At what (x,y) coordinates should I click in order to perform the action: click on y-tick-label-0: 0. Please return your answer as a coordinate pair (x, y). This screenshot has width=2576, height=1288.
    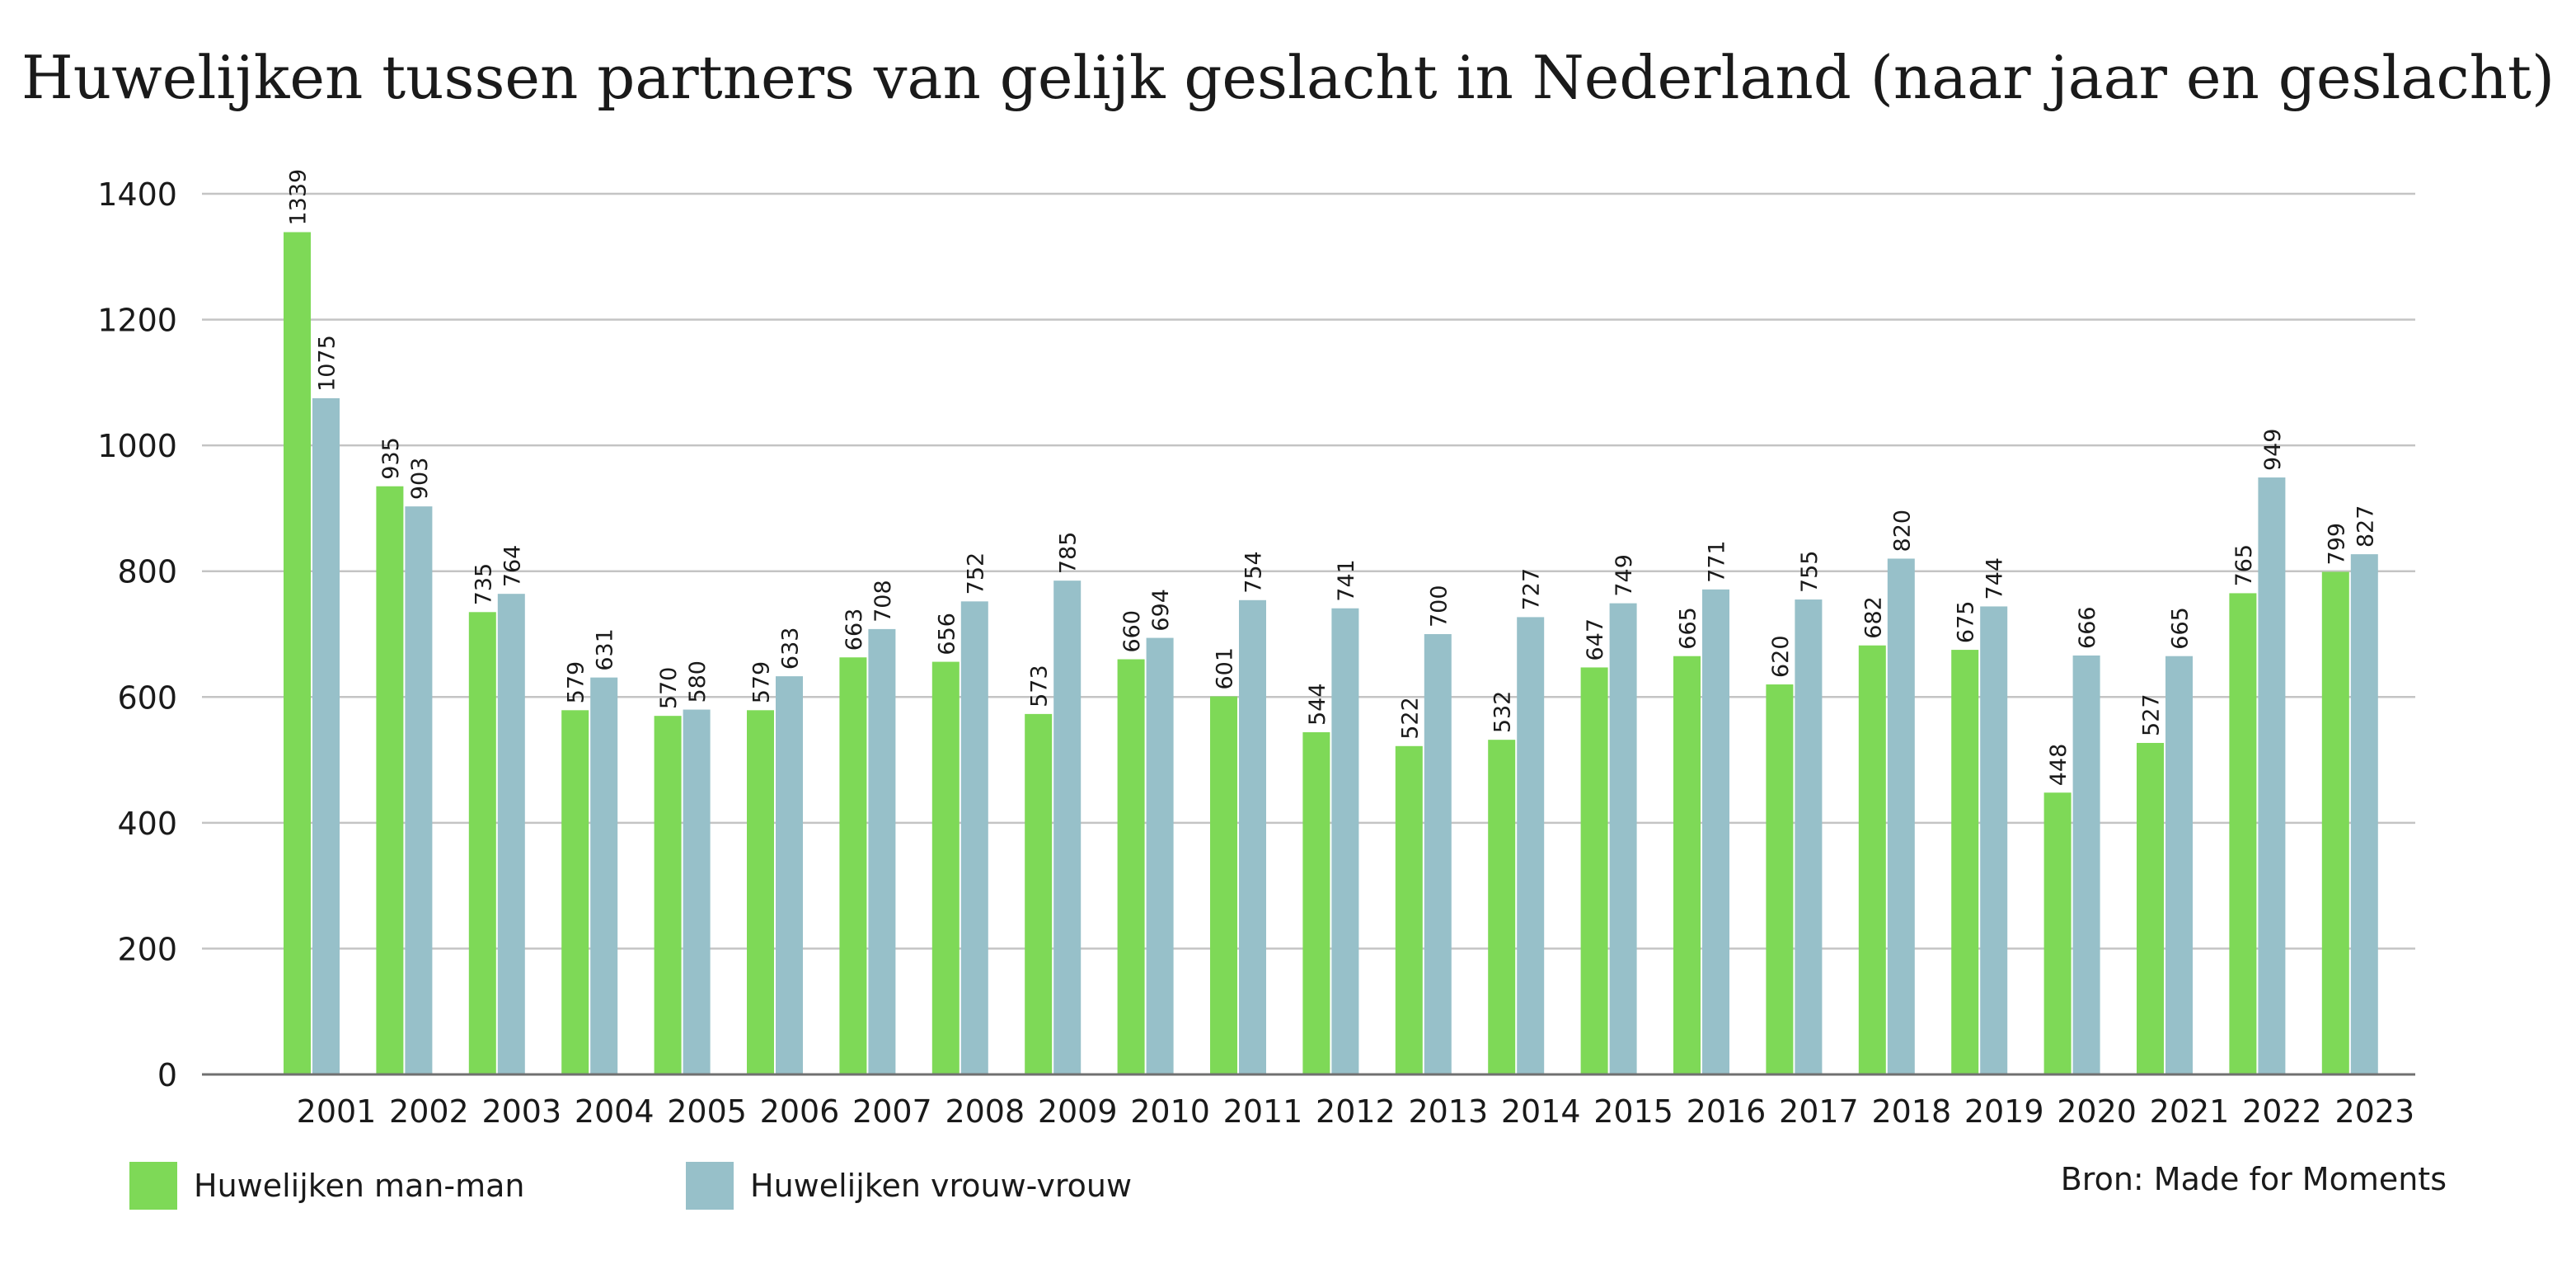
    Looking at the image, I should click on (167, 1075).